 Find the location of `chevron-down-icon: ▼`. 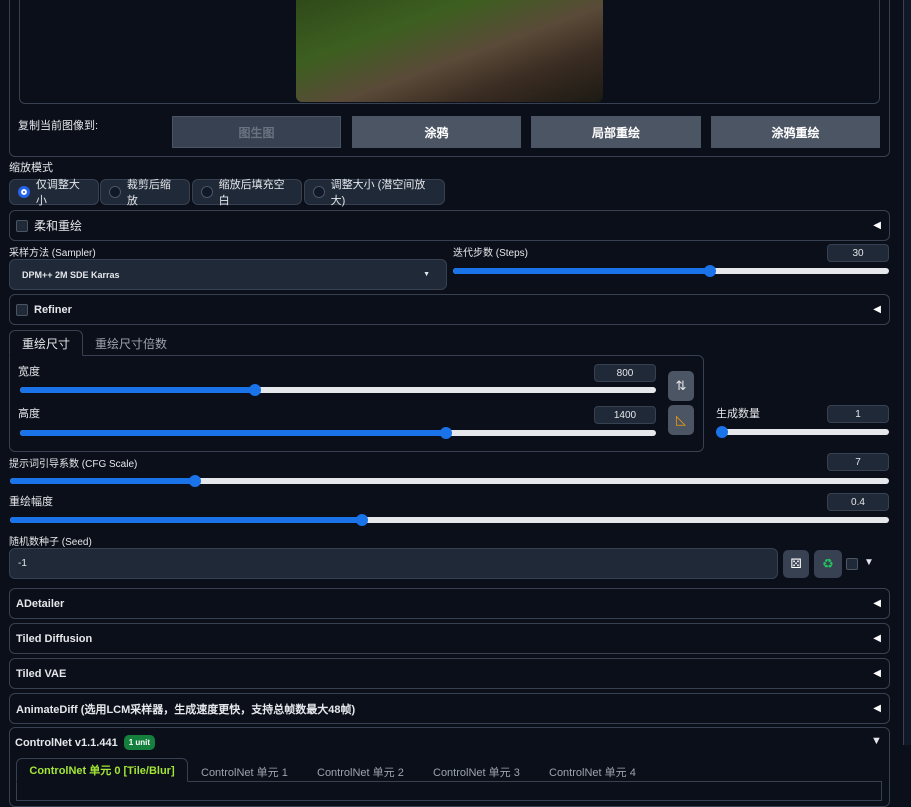

chevron-down-icon: ▼ is located at coordinates (426, 274).